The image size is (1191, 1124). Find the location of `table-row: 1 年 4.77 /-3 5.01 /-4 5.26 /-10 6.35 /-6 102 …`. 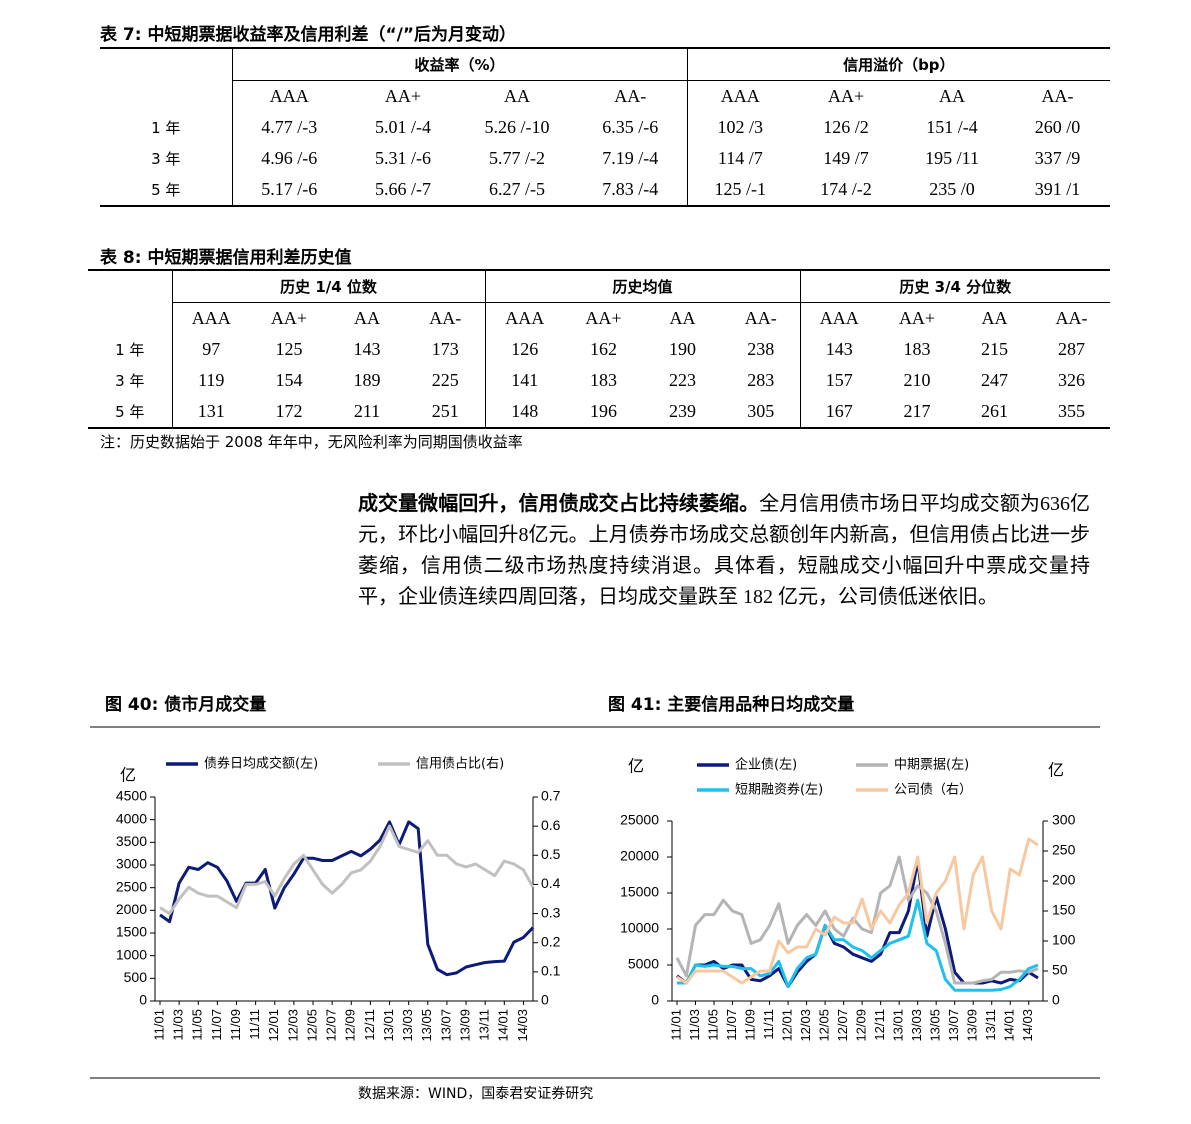

table-row: 1 年 4.77 /-3 5.01 /-4 5.26 /-10 6.35 /-6 102 … is located at coordinates (605, 127).